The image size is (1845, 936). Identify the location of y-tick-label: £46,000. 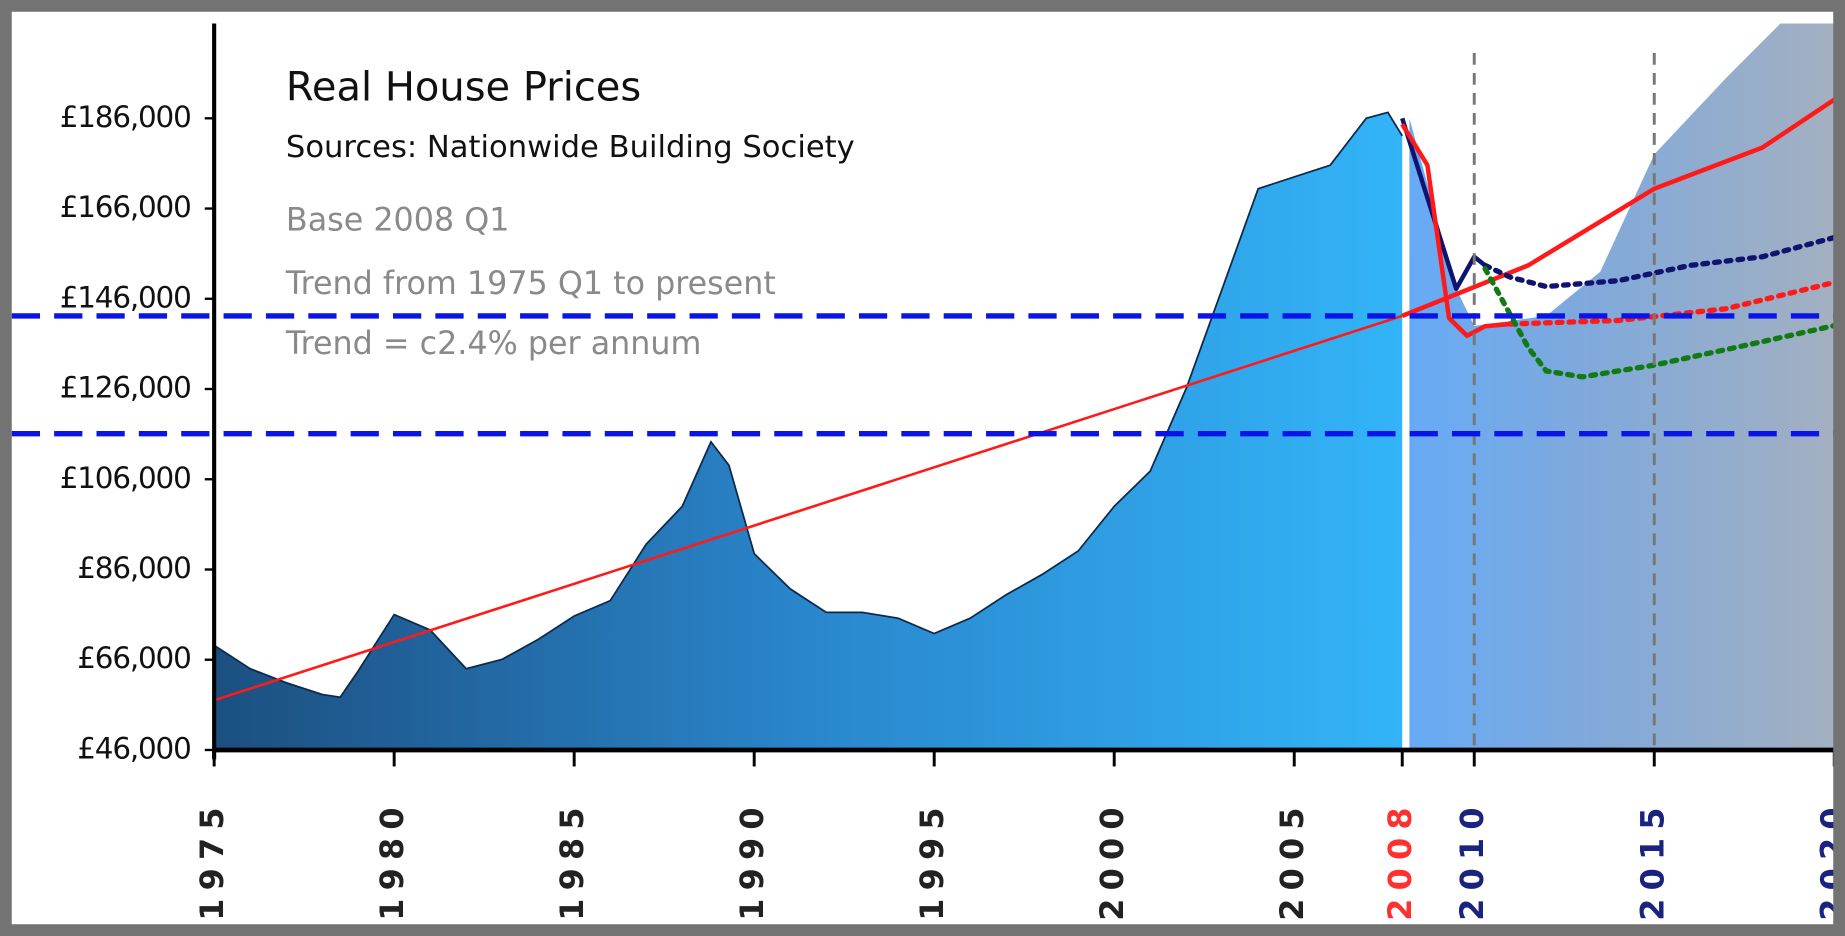
(133, 748).